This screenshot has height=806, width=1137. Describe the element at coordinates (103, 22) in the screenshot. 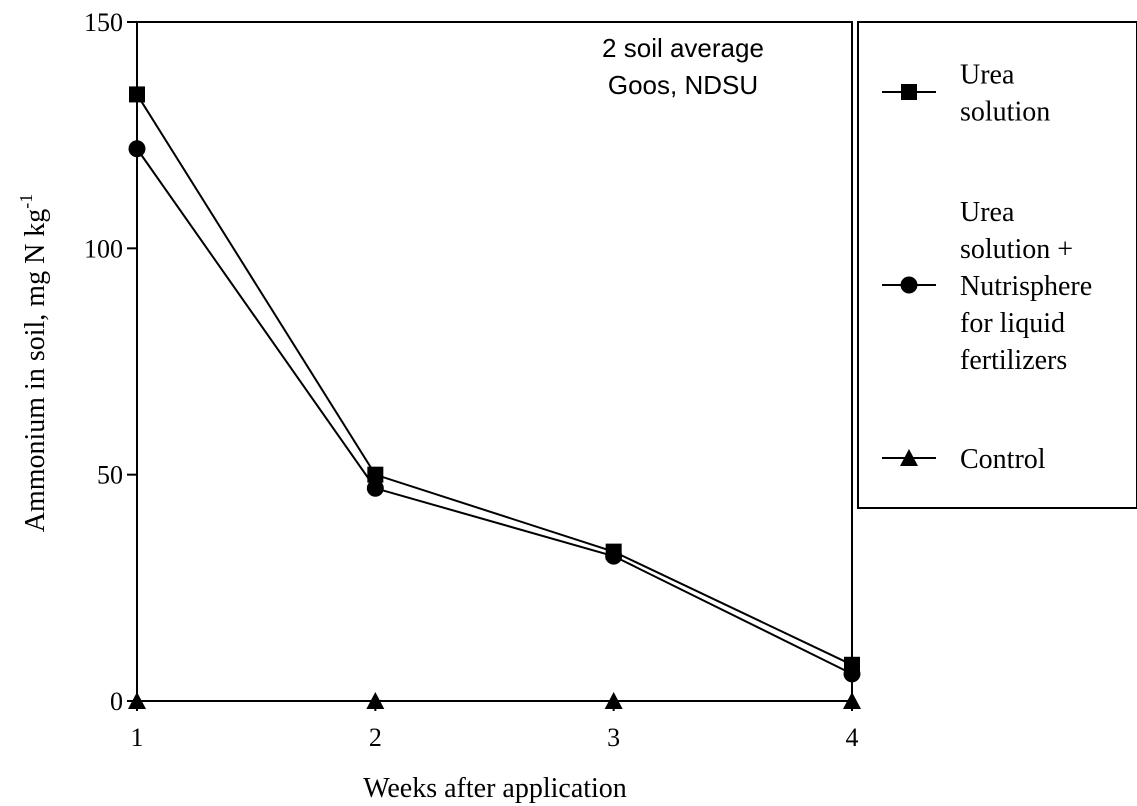

I see `y-tick-label: 150` at that location.